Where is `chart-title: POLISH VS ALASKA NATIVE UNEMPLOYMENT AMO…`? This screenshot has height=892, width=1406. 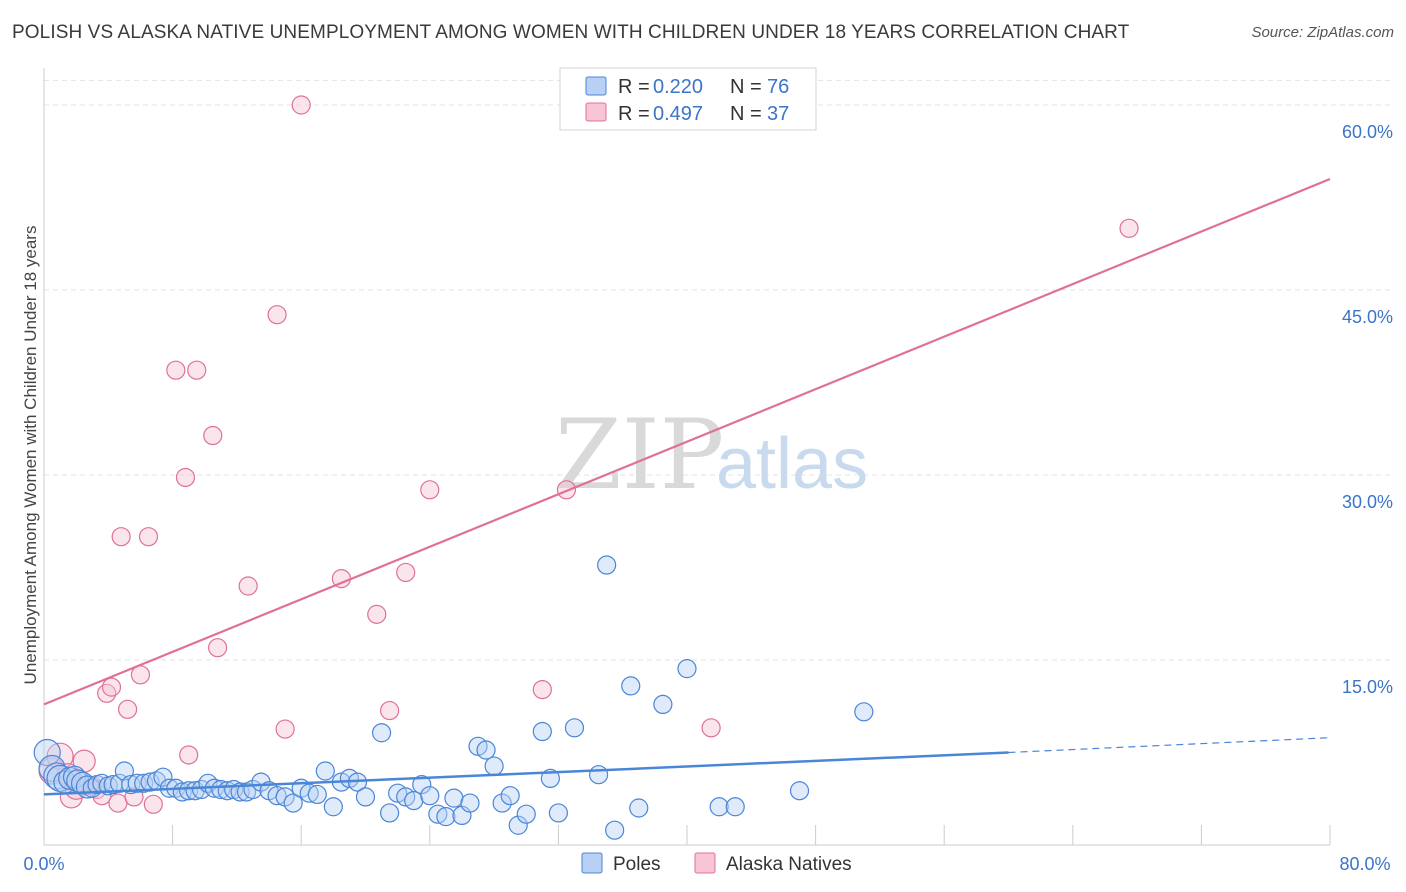 chart-title: POLISH VS ALASKA NATIVE UNEMPLOYMENT AMO… is located at coordinates (571, 32).